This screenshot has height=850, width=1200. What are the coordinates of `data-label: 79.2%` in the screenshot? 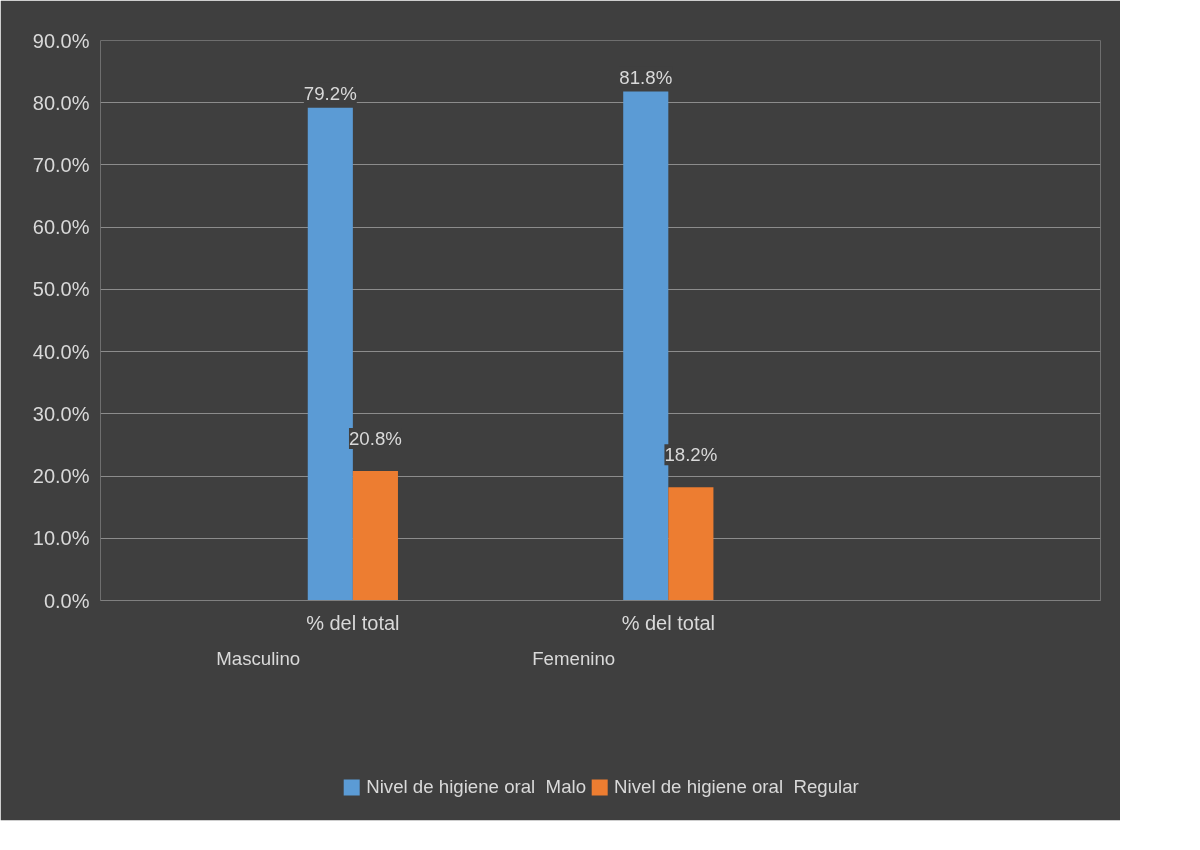 It's located at (330, 93).